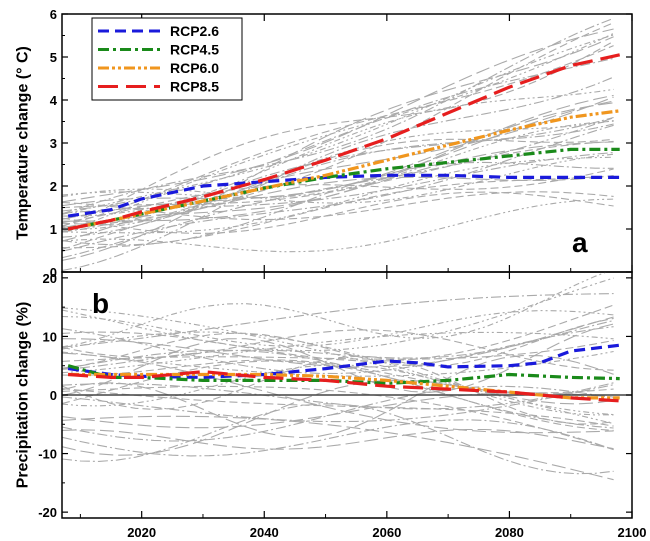 The image size is (650, 541). Describe the element at coordinates (47, 512) in the screenshot. I see `y-tick-label: -20` at that location.